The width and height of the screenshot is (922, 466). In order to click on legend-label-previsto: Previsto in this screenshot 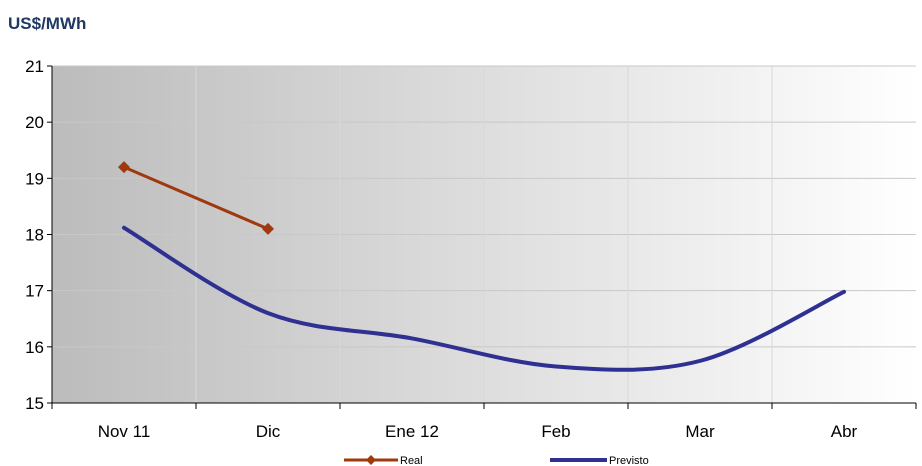, I will do `click(629, 460)`.